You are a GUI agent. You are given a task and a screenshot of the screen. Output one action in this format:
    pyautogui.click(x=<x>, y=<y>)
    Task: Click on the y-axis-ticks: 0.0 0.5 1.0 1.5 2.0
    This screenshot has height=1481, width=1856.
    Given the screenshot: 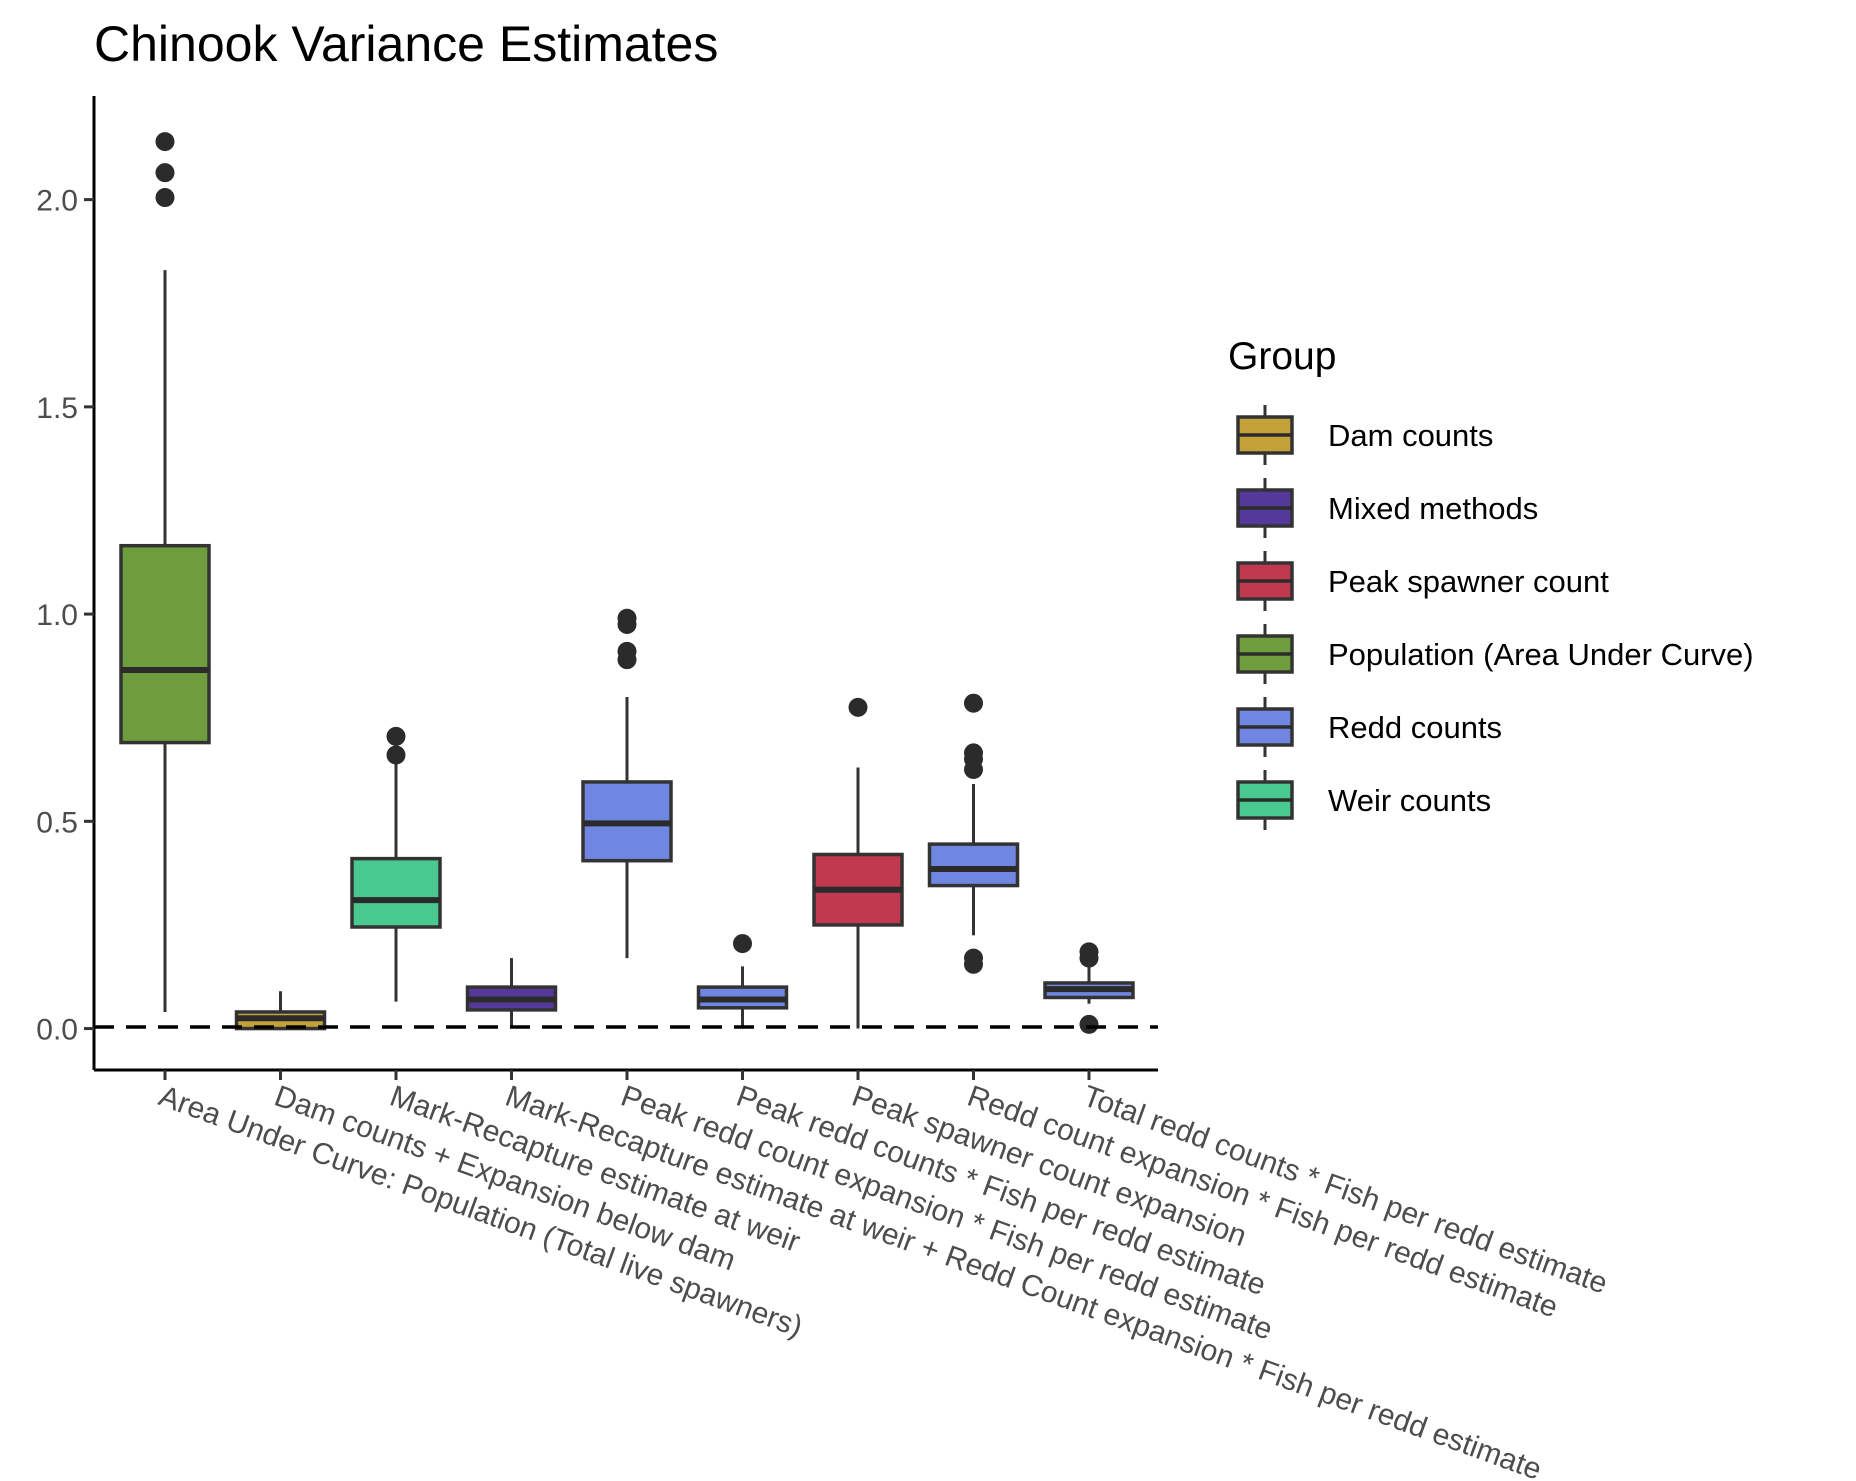 What is the action you would take?
    pyautogui.click(x=65, y=616)
    